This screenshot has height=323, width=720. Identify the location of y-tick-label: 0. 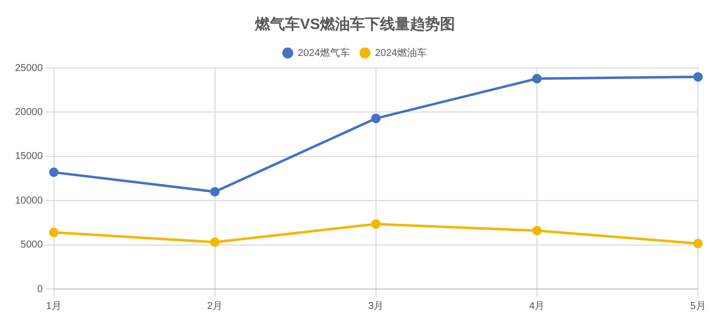
(40, 289).